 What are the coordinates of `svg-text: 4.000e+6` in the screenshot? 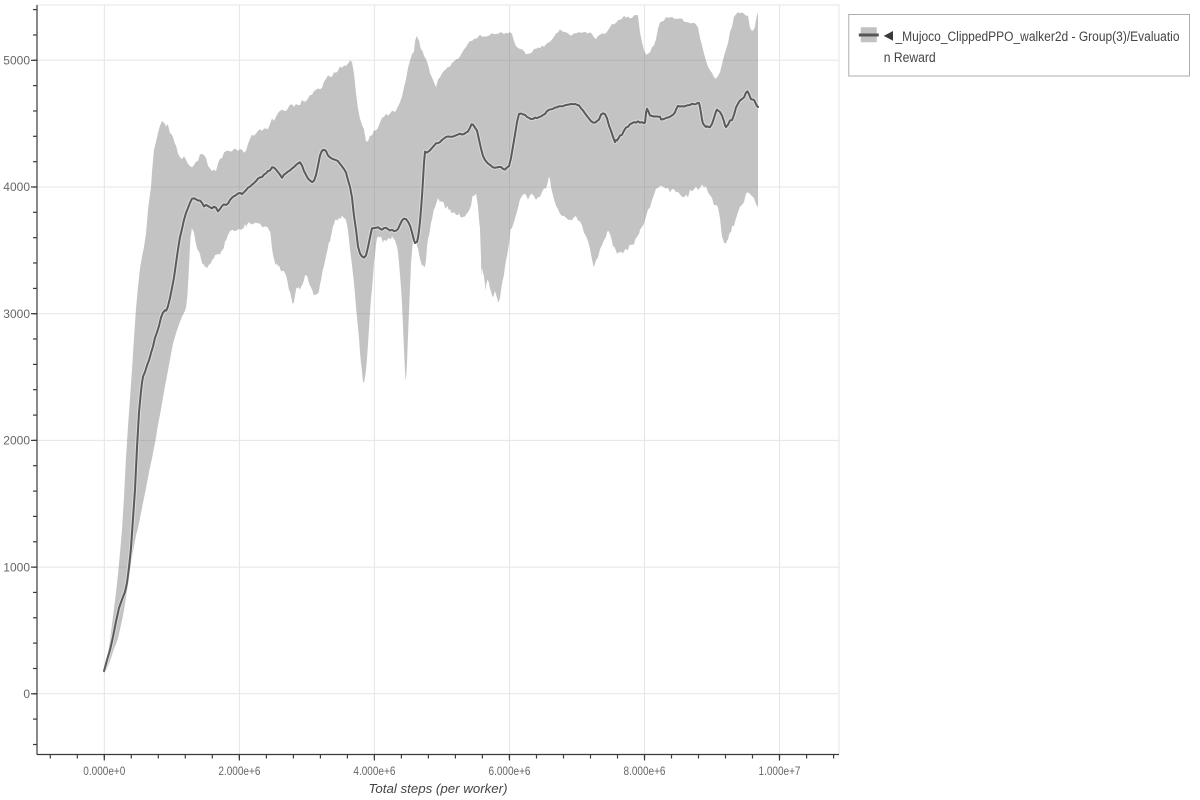 It's located at (374, 771).